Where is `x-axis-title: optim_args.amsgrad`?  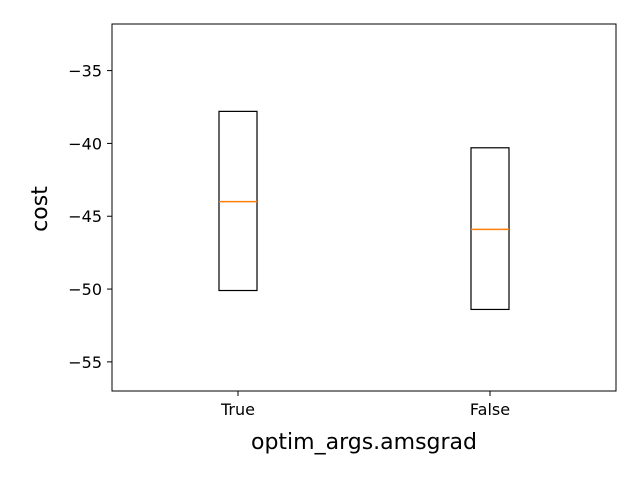
x-axis-title: optim_args.amsgrad is located at coordinates (364, 442).